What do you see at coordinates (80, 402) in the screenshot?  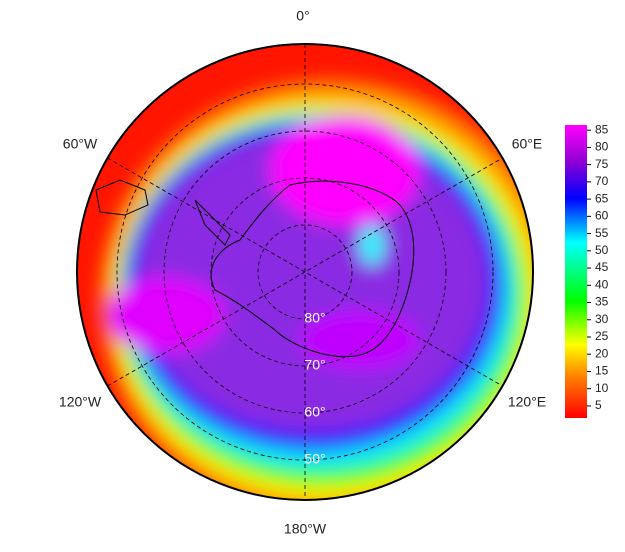 I see `longitude-label: 120°W` at bounding box center [80, 402].